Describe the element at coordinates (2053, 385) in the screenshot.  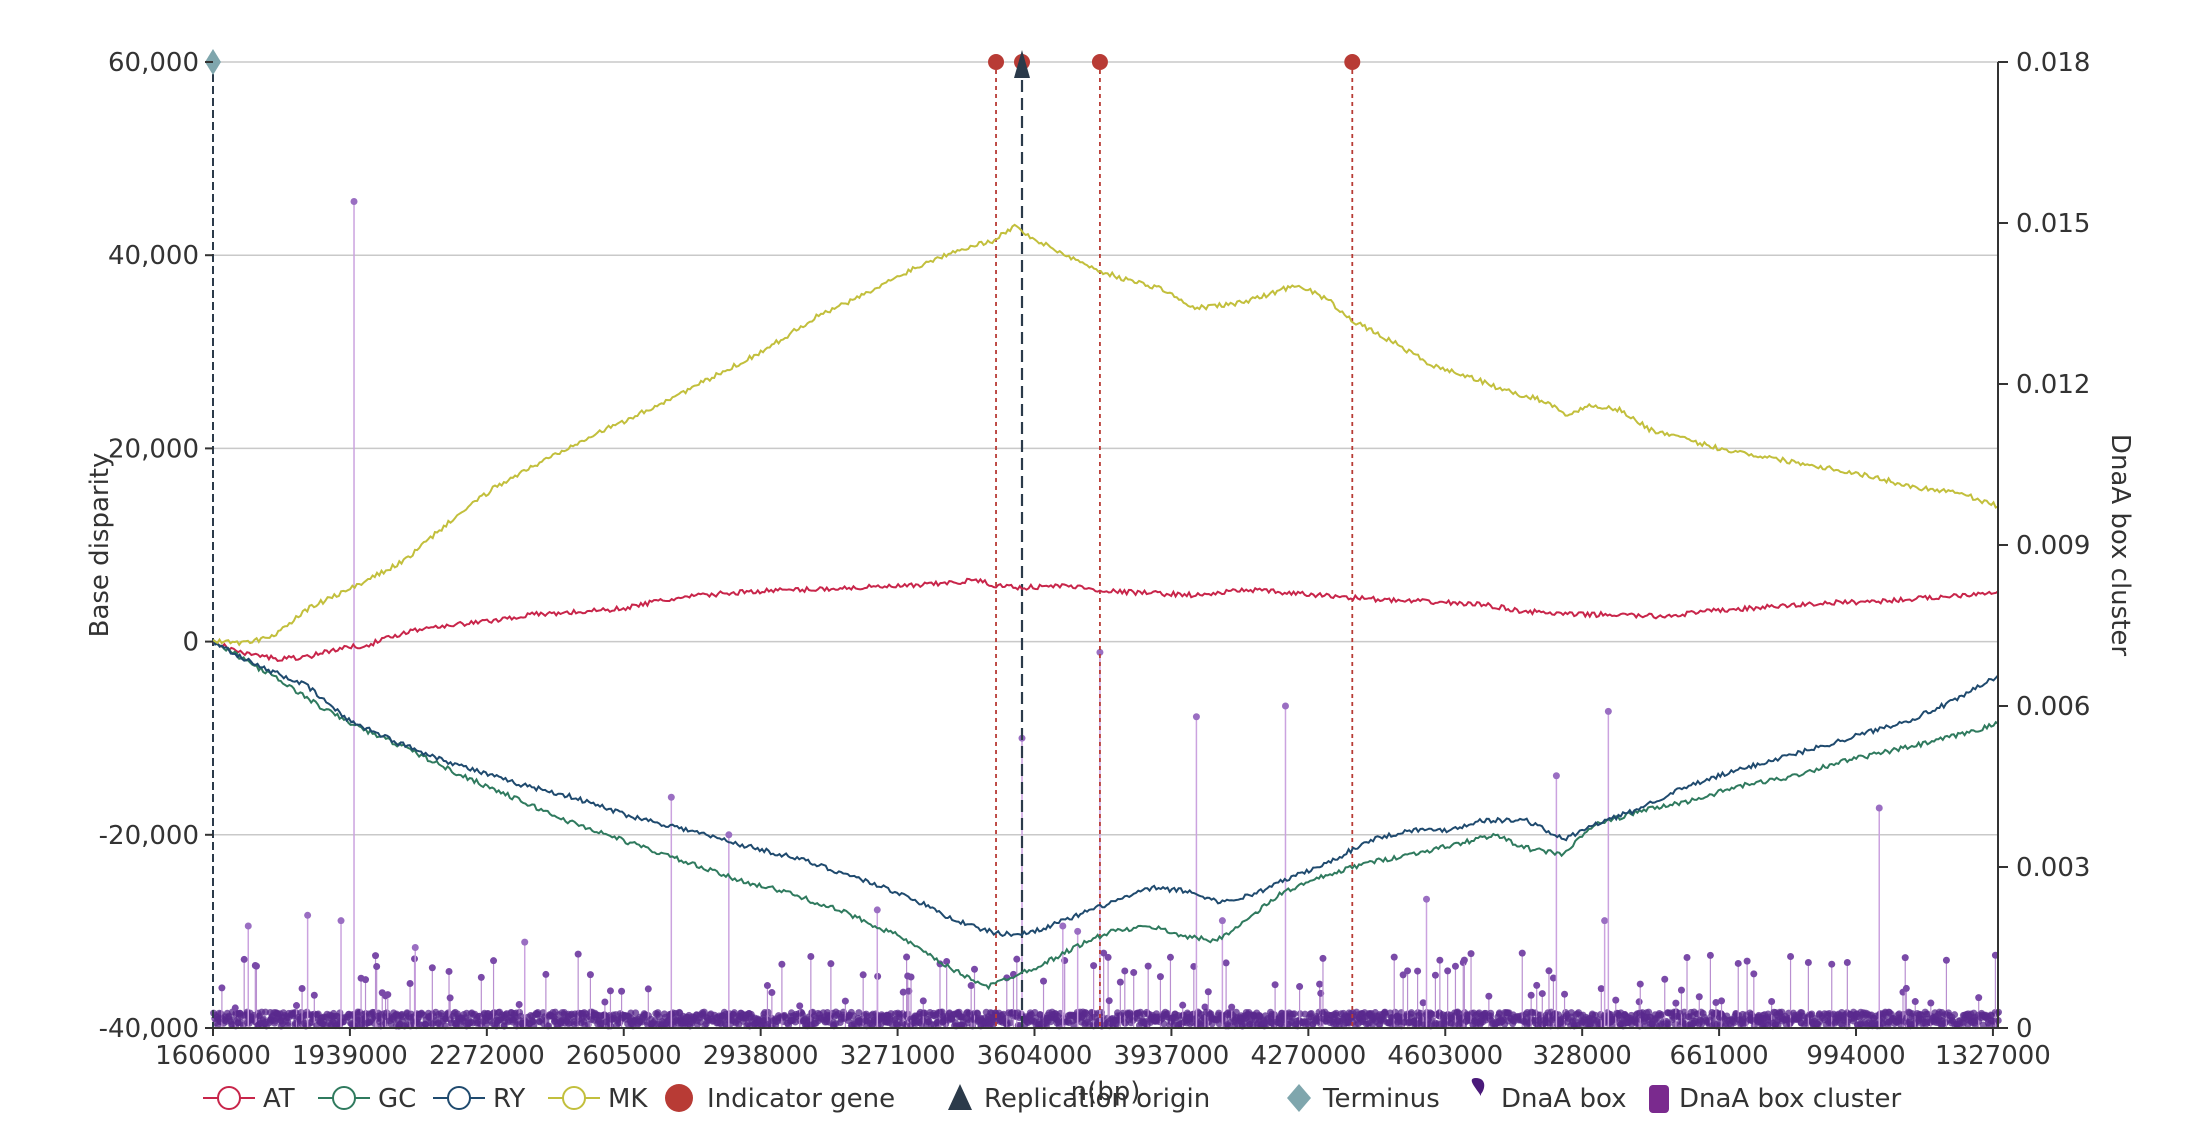
I see `y2-tick-label: 0.012` at that location.